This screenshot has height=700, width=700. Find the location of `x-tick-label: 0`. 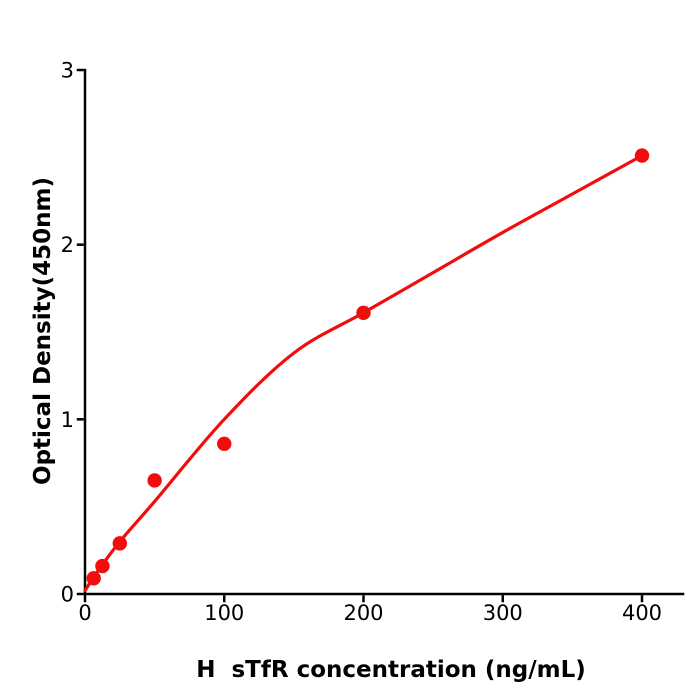

x-tick-label: 0 is located at coordinates (84, 613).